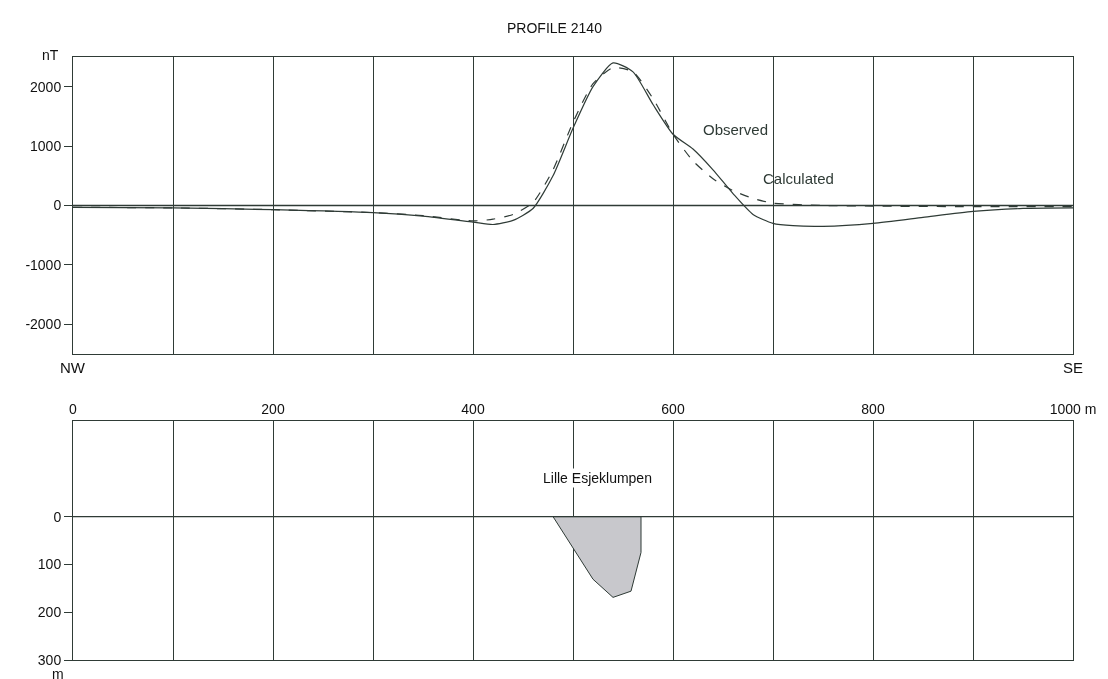  I want to click on x-tick-label: 400, so click(473, 409).